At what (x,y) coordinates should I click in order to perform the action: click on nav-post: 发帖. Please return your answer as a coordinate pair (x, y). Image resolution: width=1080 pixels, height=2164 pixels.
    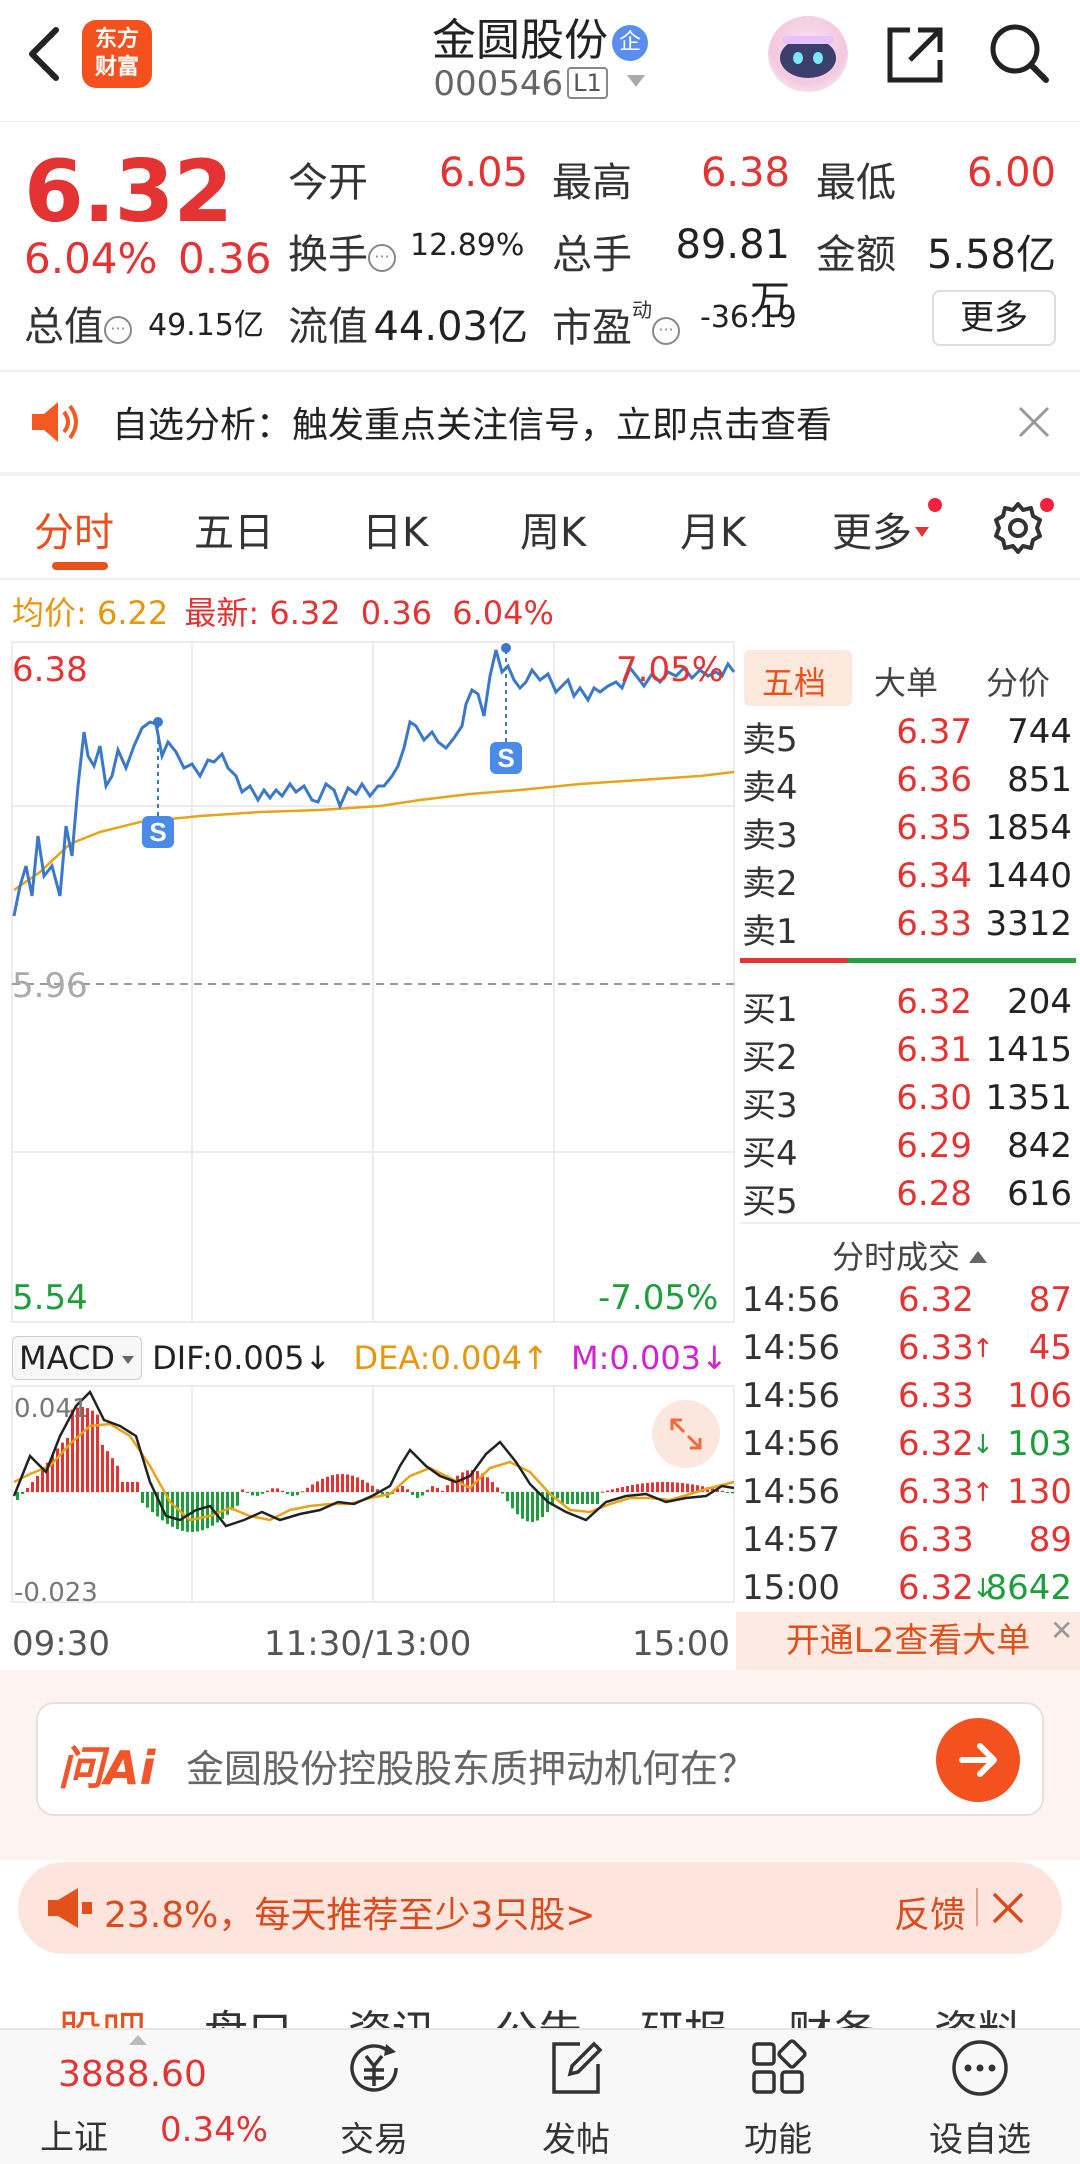
    Looking at the image, I should click on (576, 2097).